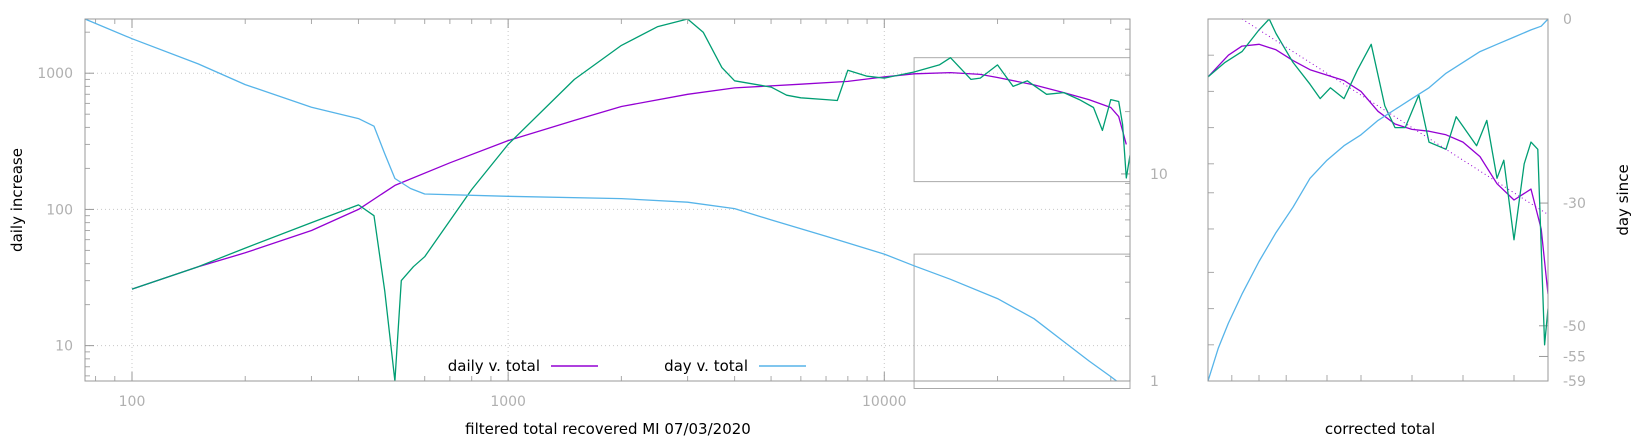  Describe the element at coordinates (132, 402) in the screenshot. I see `x-tick-label: 100` at that location.